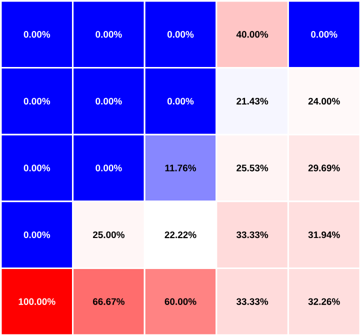 This screenshot has width=361, height=336. I want to click on data-label: 40.00%, so click(252, 34).